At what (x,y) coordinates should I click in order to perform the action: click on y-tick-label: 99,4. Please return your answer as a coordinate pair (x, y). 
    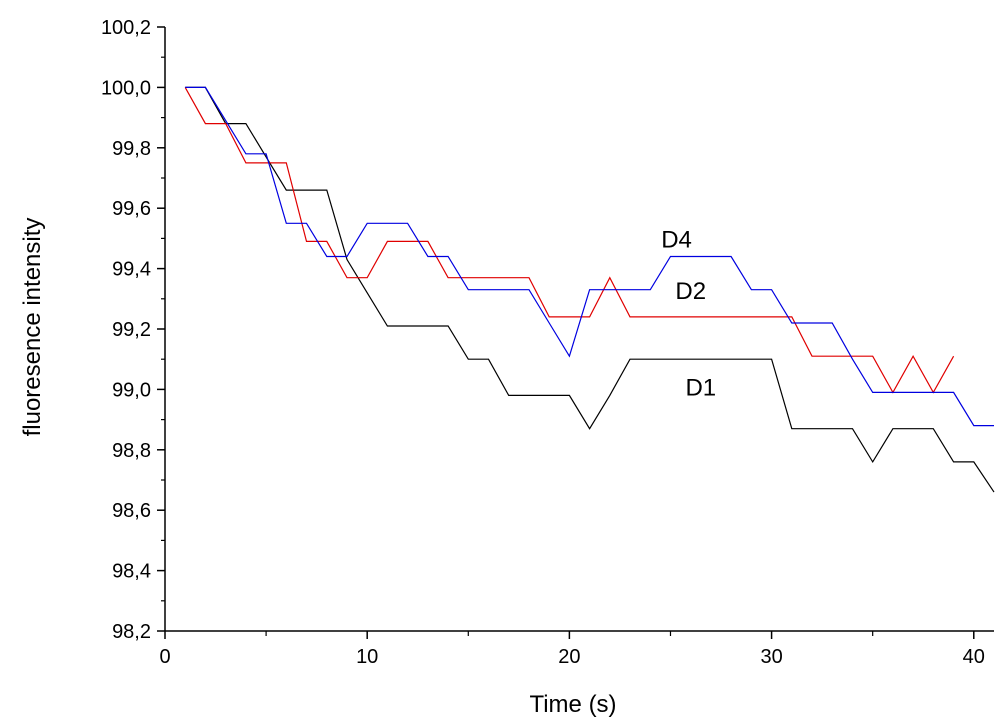
    Looking at the image, I should click on (131, 270).